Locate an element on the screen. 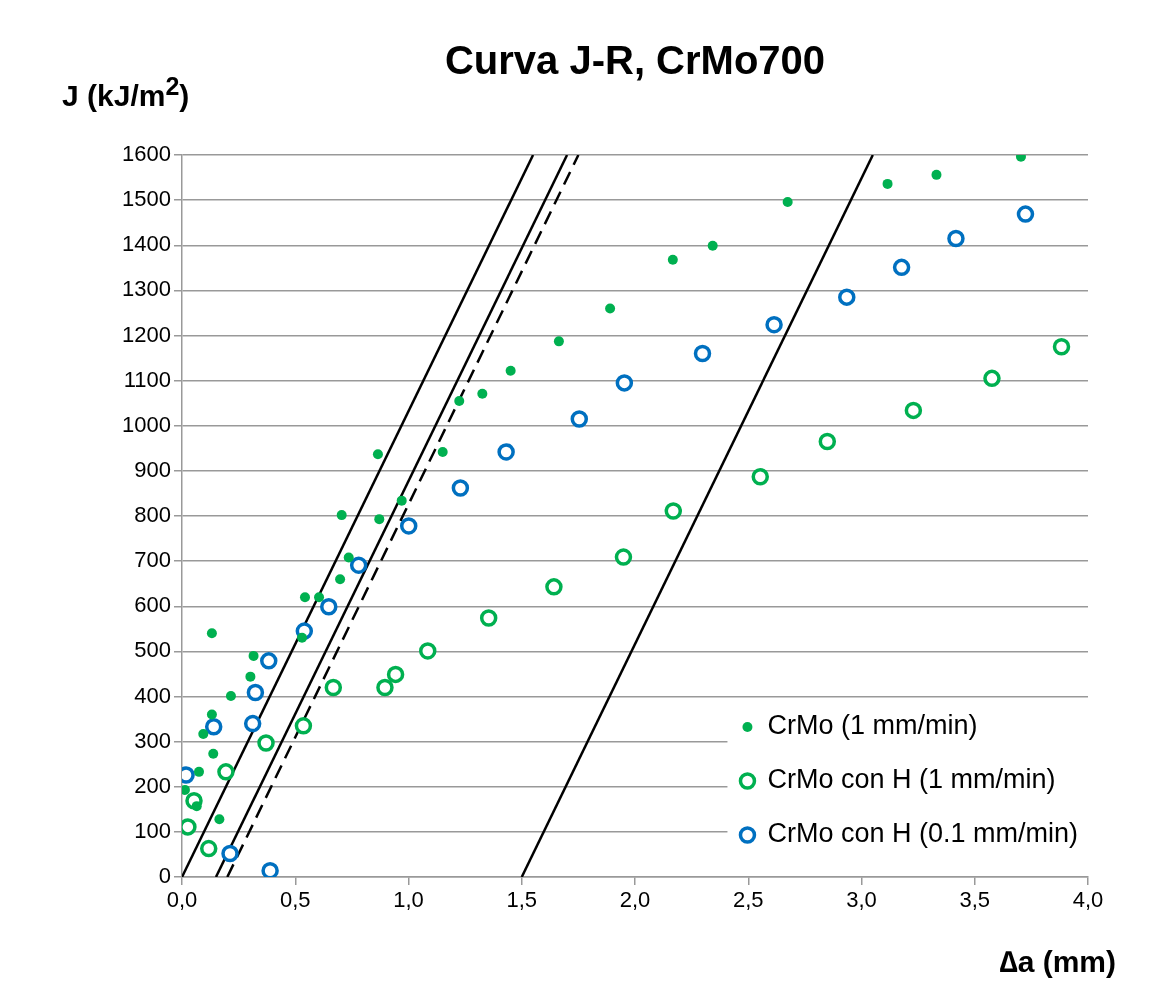  y-tick-label: 1400 is located at coordinates (146, 244).